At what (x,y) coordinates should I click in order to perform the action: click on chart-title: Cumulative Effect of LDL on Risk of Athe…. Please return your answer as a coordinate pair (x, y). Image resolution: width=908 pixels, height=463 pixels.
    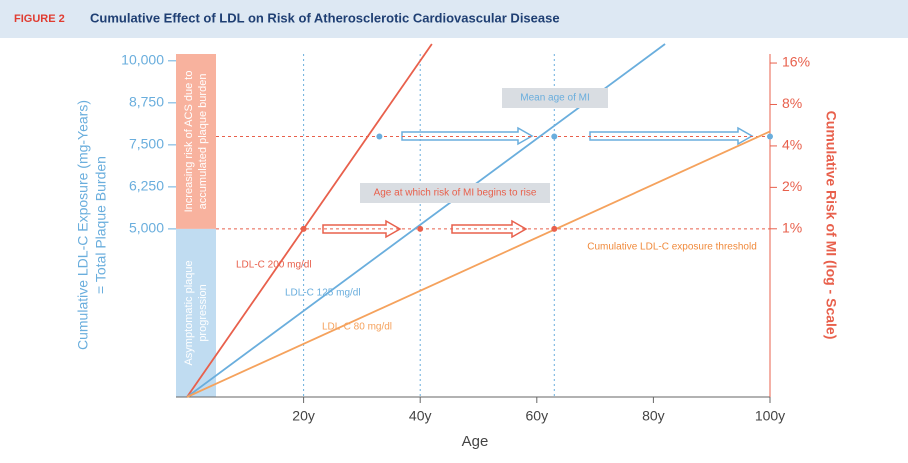
    Looking at the image, I should click on (325, 17).